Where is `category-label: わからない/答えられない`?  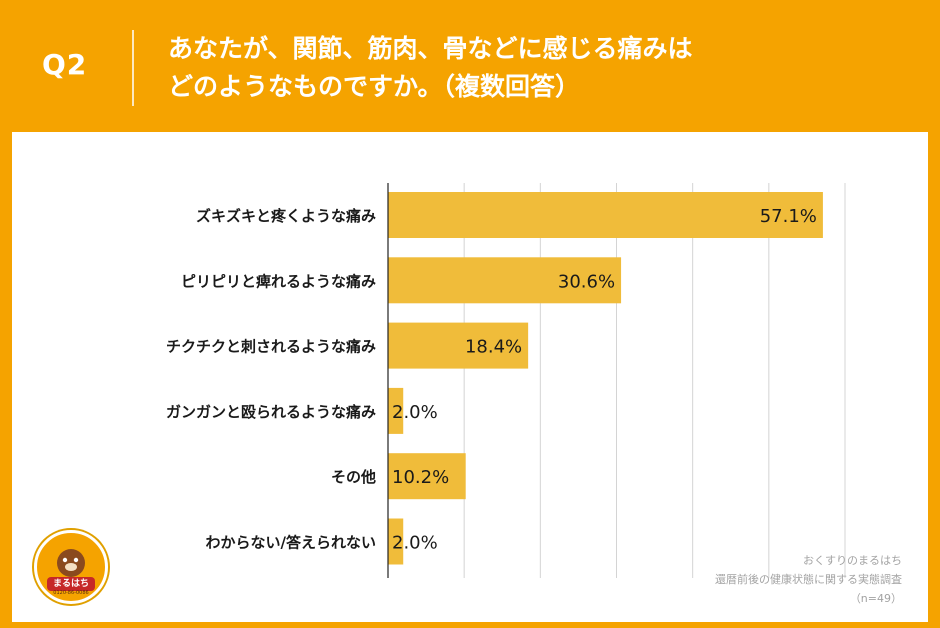
category-label: わからない/答えられない is located at coordinates (291, 543).